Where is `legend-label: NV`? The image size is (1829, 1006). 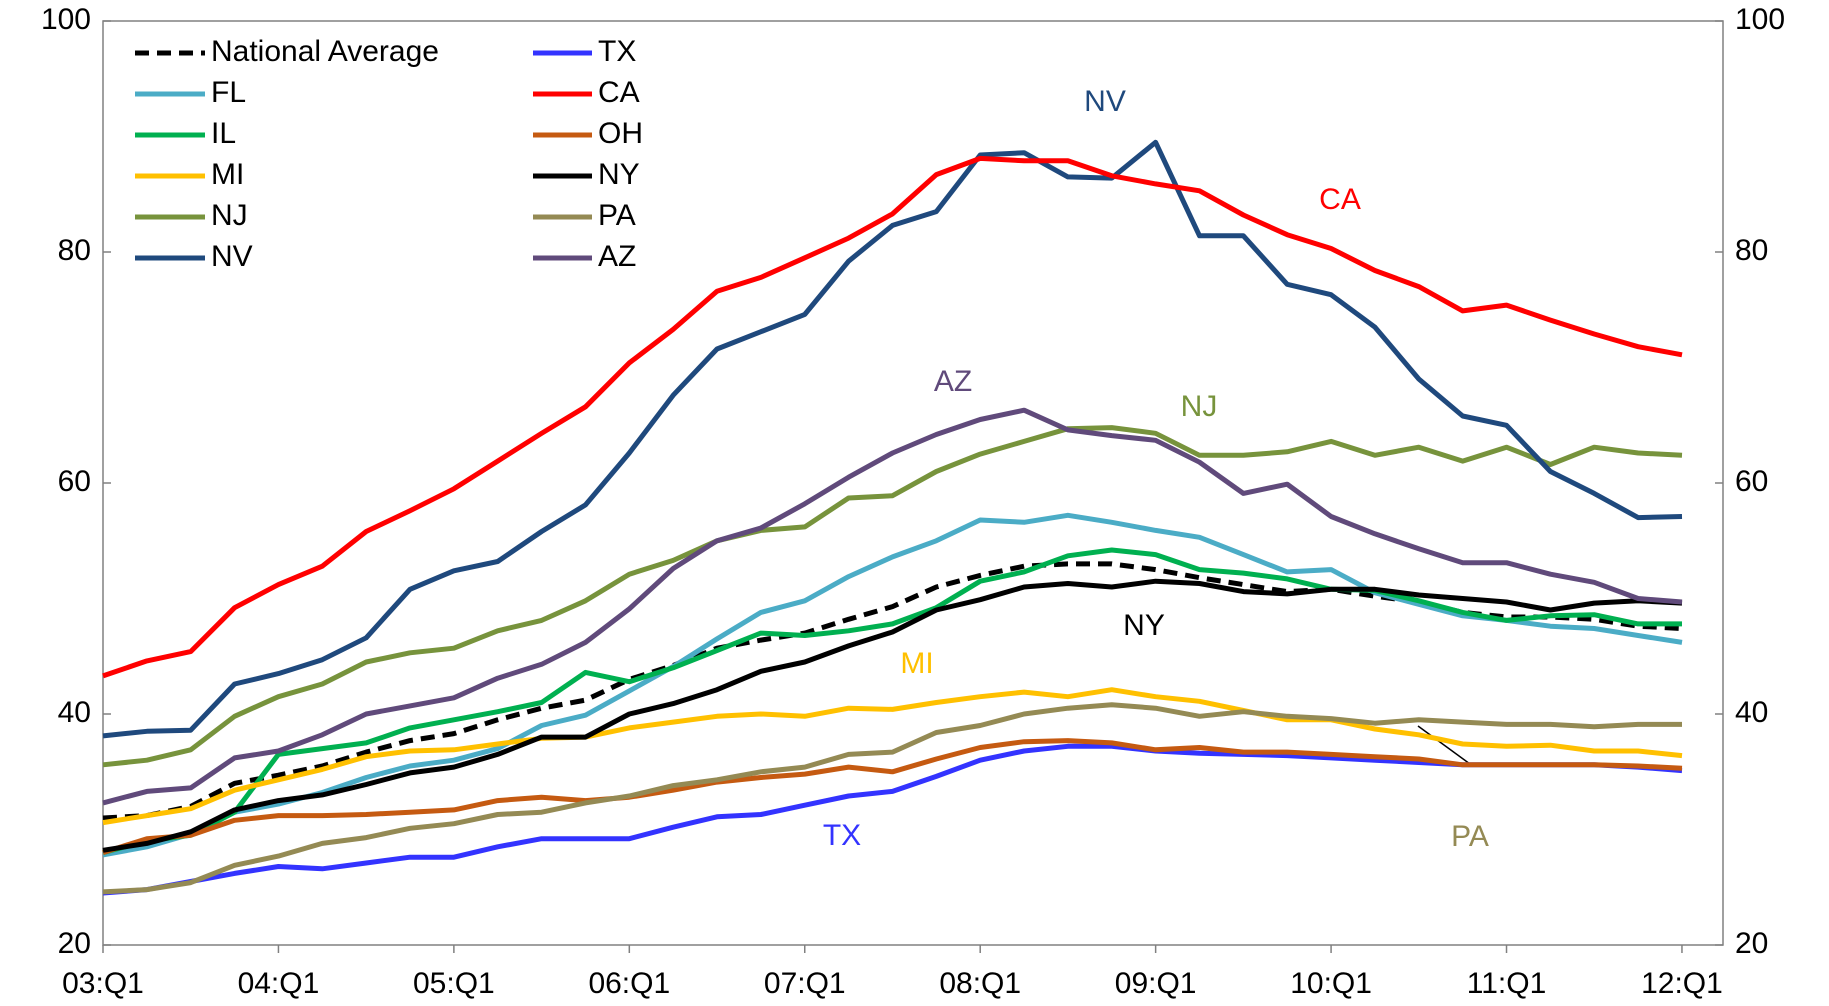
legend-label: NV is located at coordinates (232, 256).